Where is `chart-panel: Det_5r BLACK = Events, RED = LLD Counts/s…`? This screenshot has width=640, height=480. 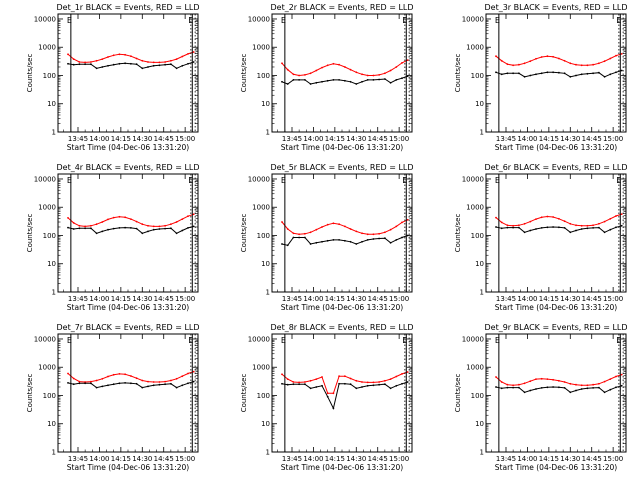
chart-panel: Det_5r BLACK = Events, RED = LLD Counts/s… is located at coordinates (327, 237).